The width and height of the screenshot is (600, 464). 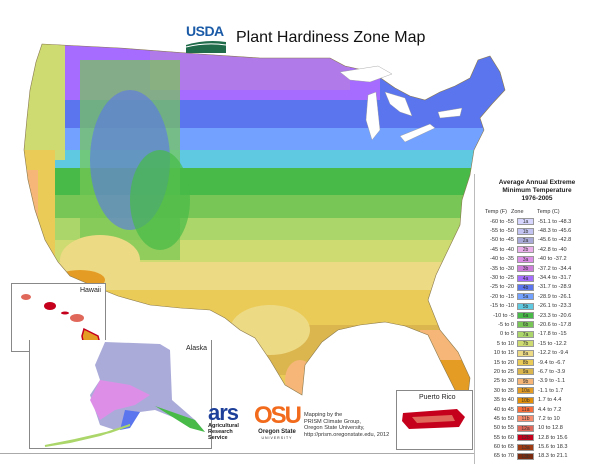 I want to click on col-zone: Zone, so click(x=517, y=212).